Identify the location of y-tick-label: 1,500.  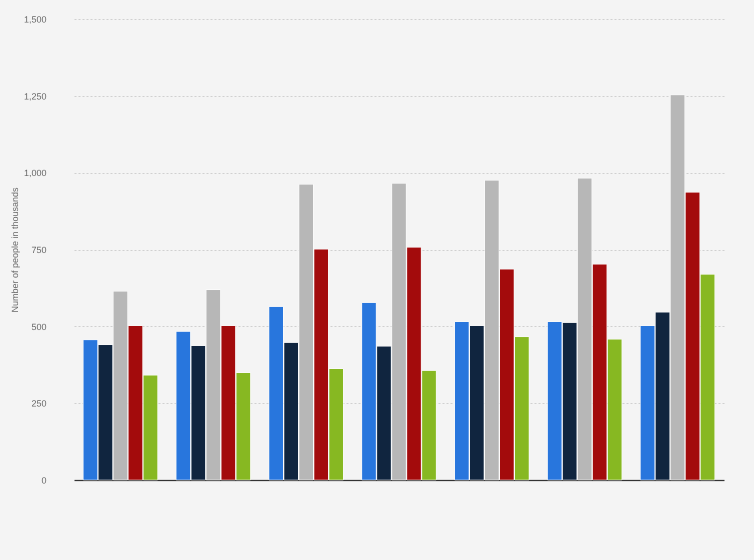
(35, 19).